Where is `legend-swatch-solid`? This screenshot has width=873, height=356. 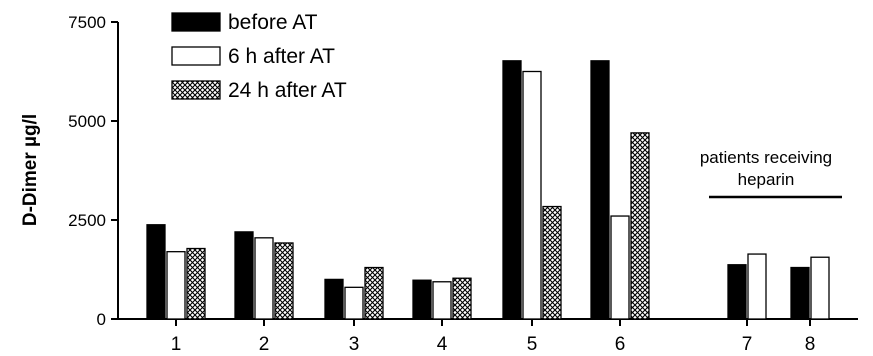 legend-swatch-solid is located at coordinates (196, 22).